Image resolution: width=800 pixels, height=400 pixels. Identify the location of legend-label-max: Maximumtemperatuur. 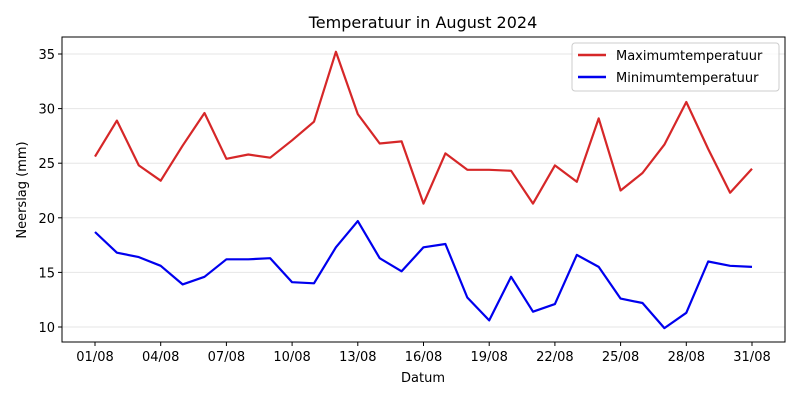
(689, 56).